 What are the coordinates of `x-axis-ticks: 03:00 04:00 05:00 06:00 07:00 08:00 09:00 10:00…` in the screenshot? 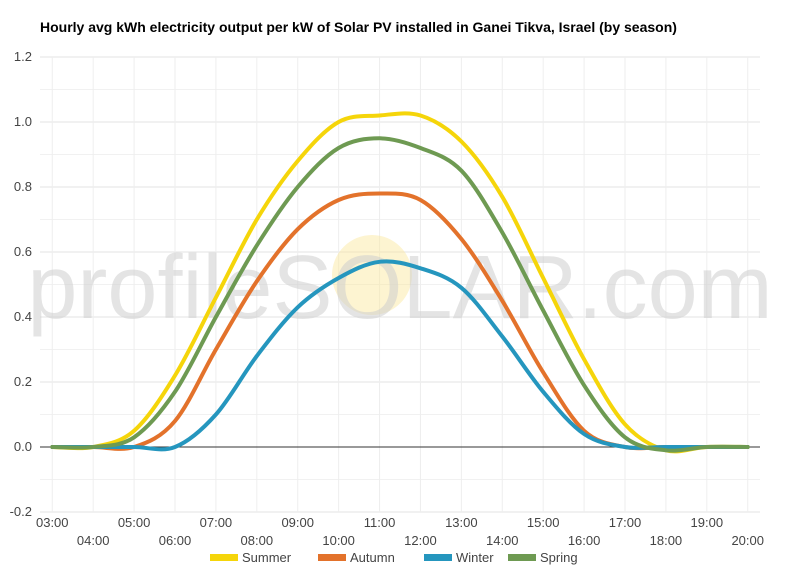 It's located at (400, 531).